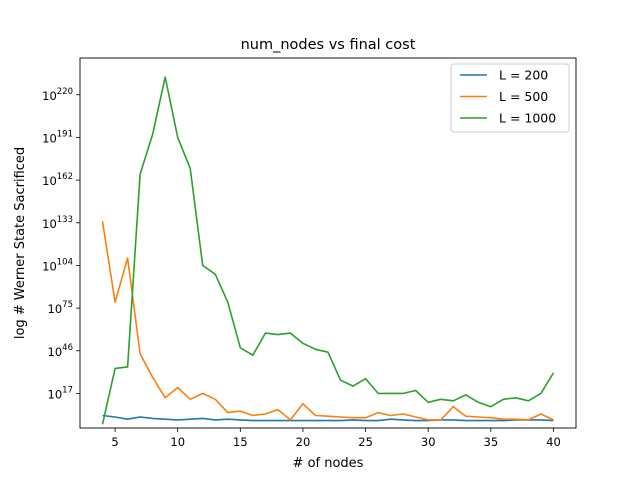 This screenshot has width=640, height=484. What do you see at coordinates (303, 442) in the screenshot?
I see `x-tick-label: 20` at bounding box center [303, 442].